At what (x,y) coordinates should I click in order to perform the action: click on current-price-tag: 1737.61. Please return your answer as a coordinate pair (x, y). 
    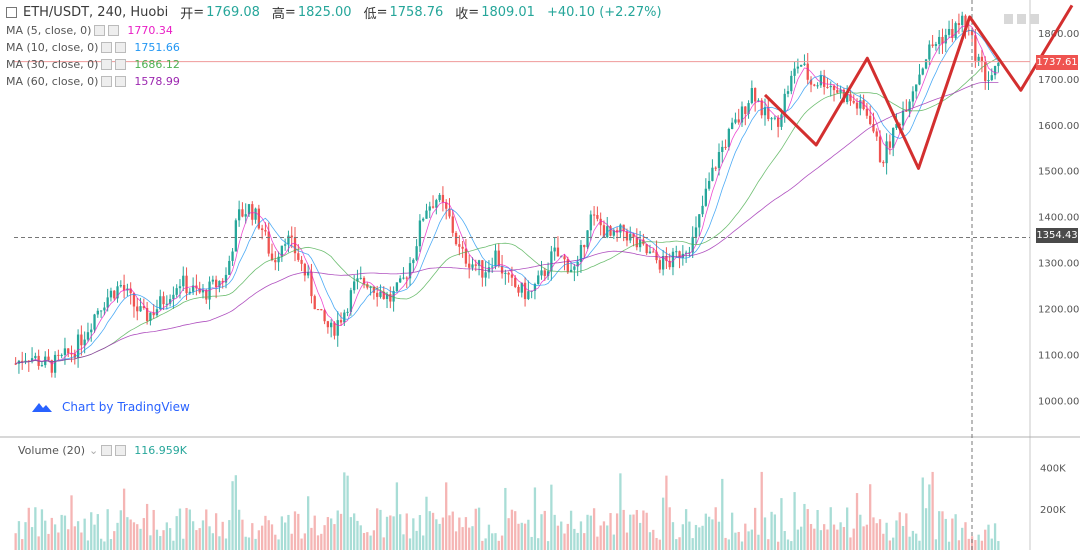
    Looking at the image, I should click on (1057, 62).